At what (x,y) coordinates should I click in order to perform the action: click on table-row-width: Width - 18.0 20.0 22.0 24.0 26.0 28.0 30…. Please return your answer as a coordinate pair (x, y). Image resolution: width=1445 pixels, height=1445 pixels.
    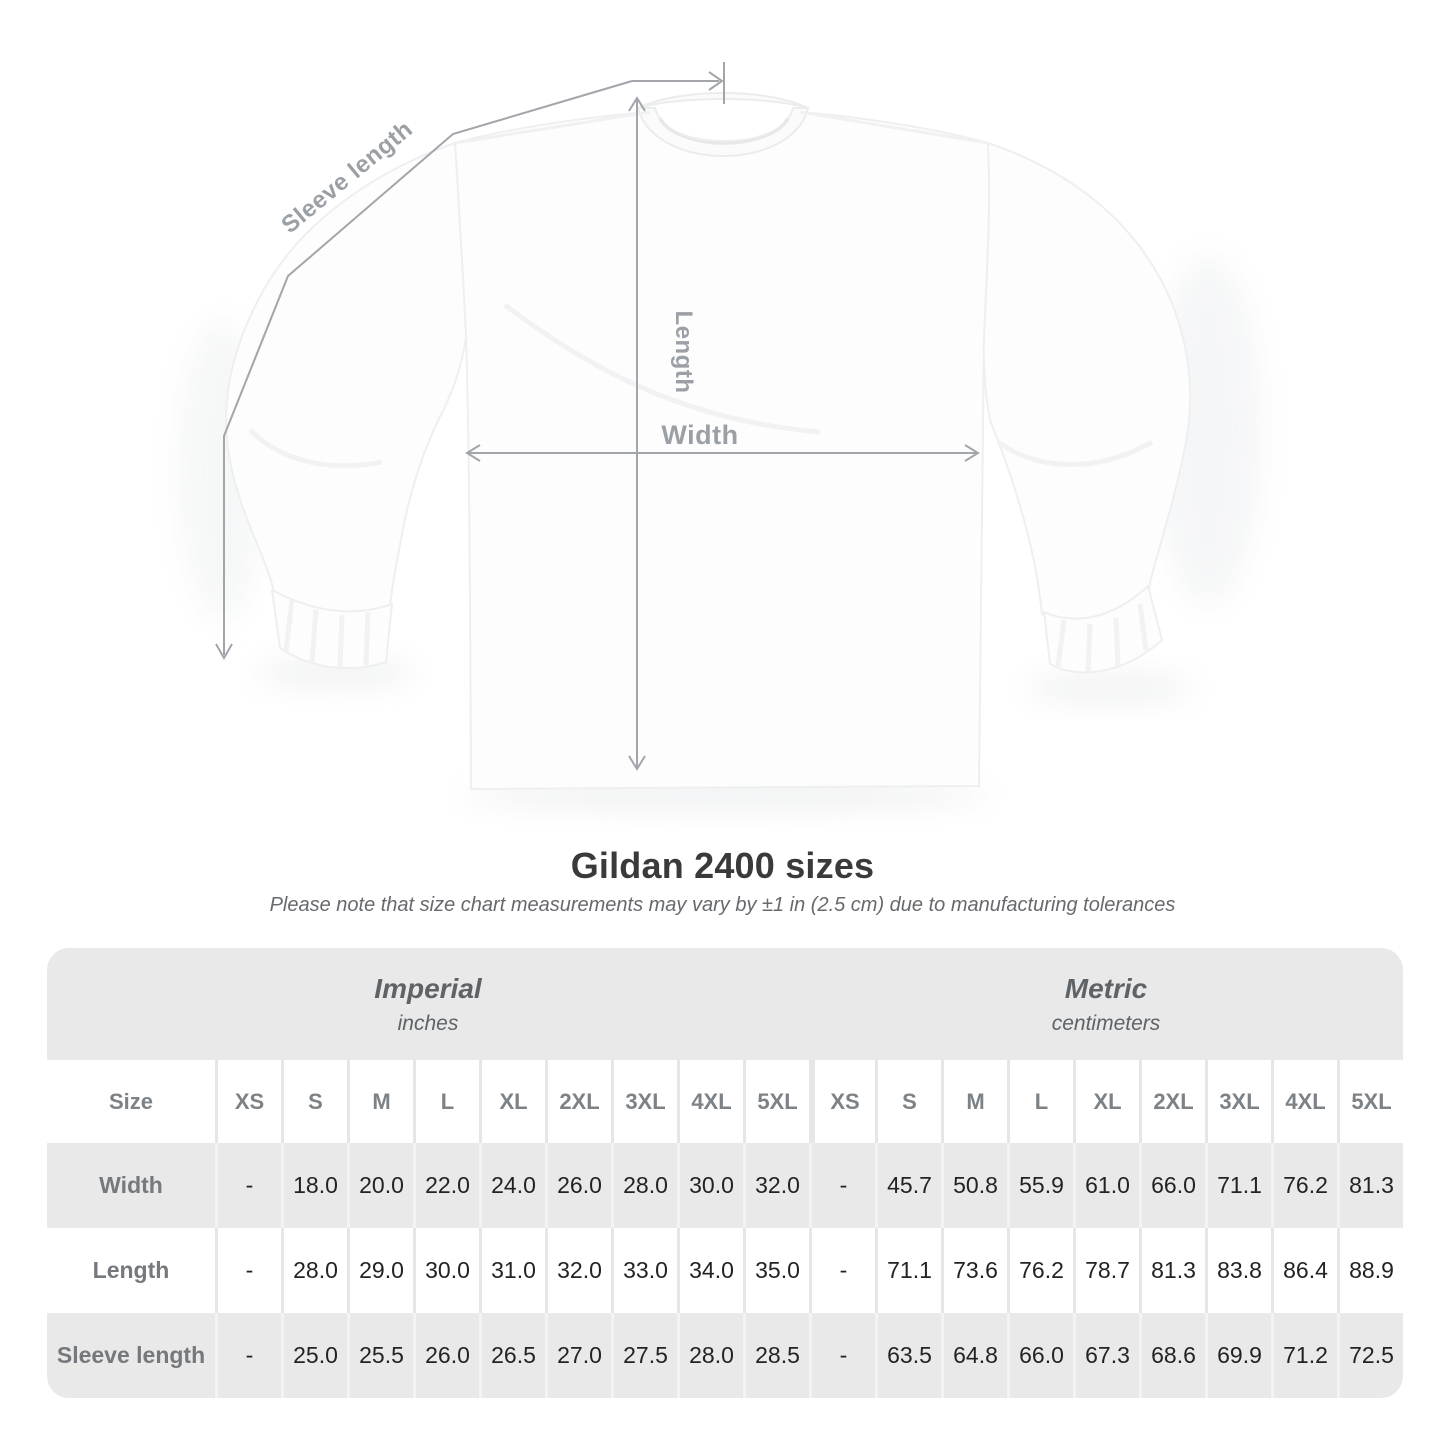
    Looking at the image, I should click on (725, 1185).